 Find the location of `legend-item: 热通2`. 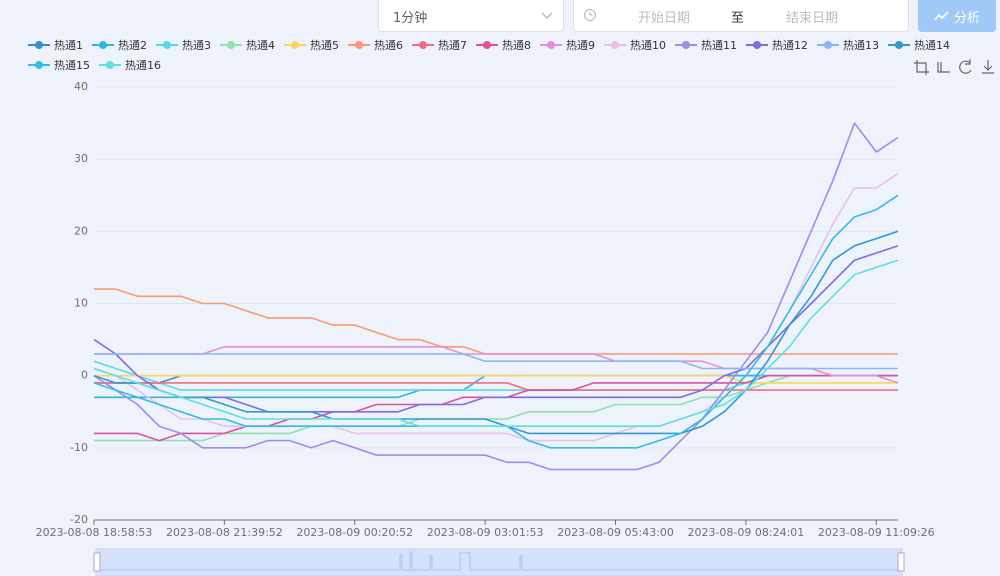

legend-item: 热通2 is located at coordinates (119, 45).